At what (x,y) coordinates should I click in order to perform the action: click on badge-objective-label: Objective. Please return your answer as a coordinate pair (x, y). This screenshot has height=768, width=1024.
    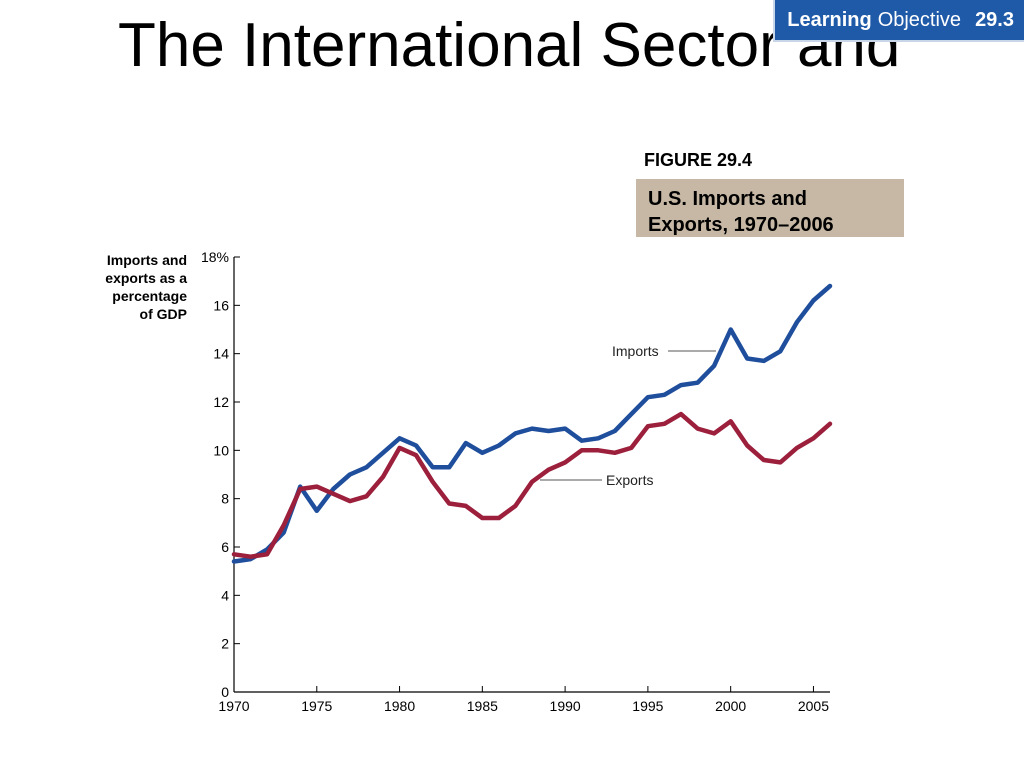
    Looking at the image, I should click on (919, 19).